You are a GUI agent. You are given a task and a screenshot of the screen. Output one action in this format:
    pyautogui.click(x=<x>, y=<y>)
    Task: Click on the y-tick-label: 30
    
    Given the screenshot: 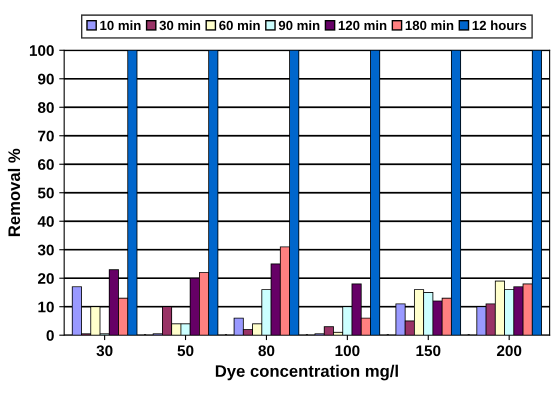 What is the action you would take?
    pyautogui.click(x=46, y=250)
    